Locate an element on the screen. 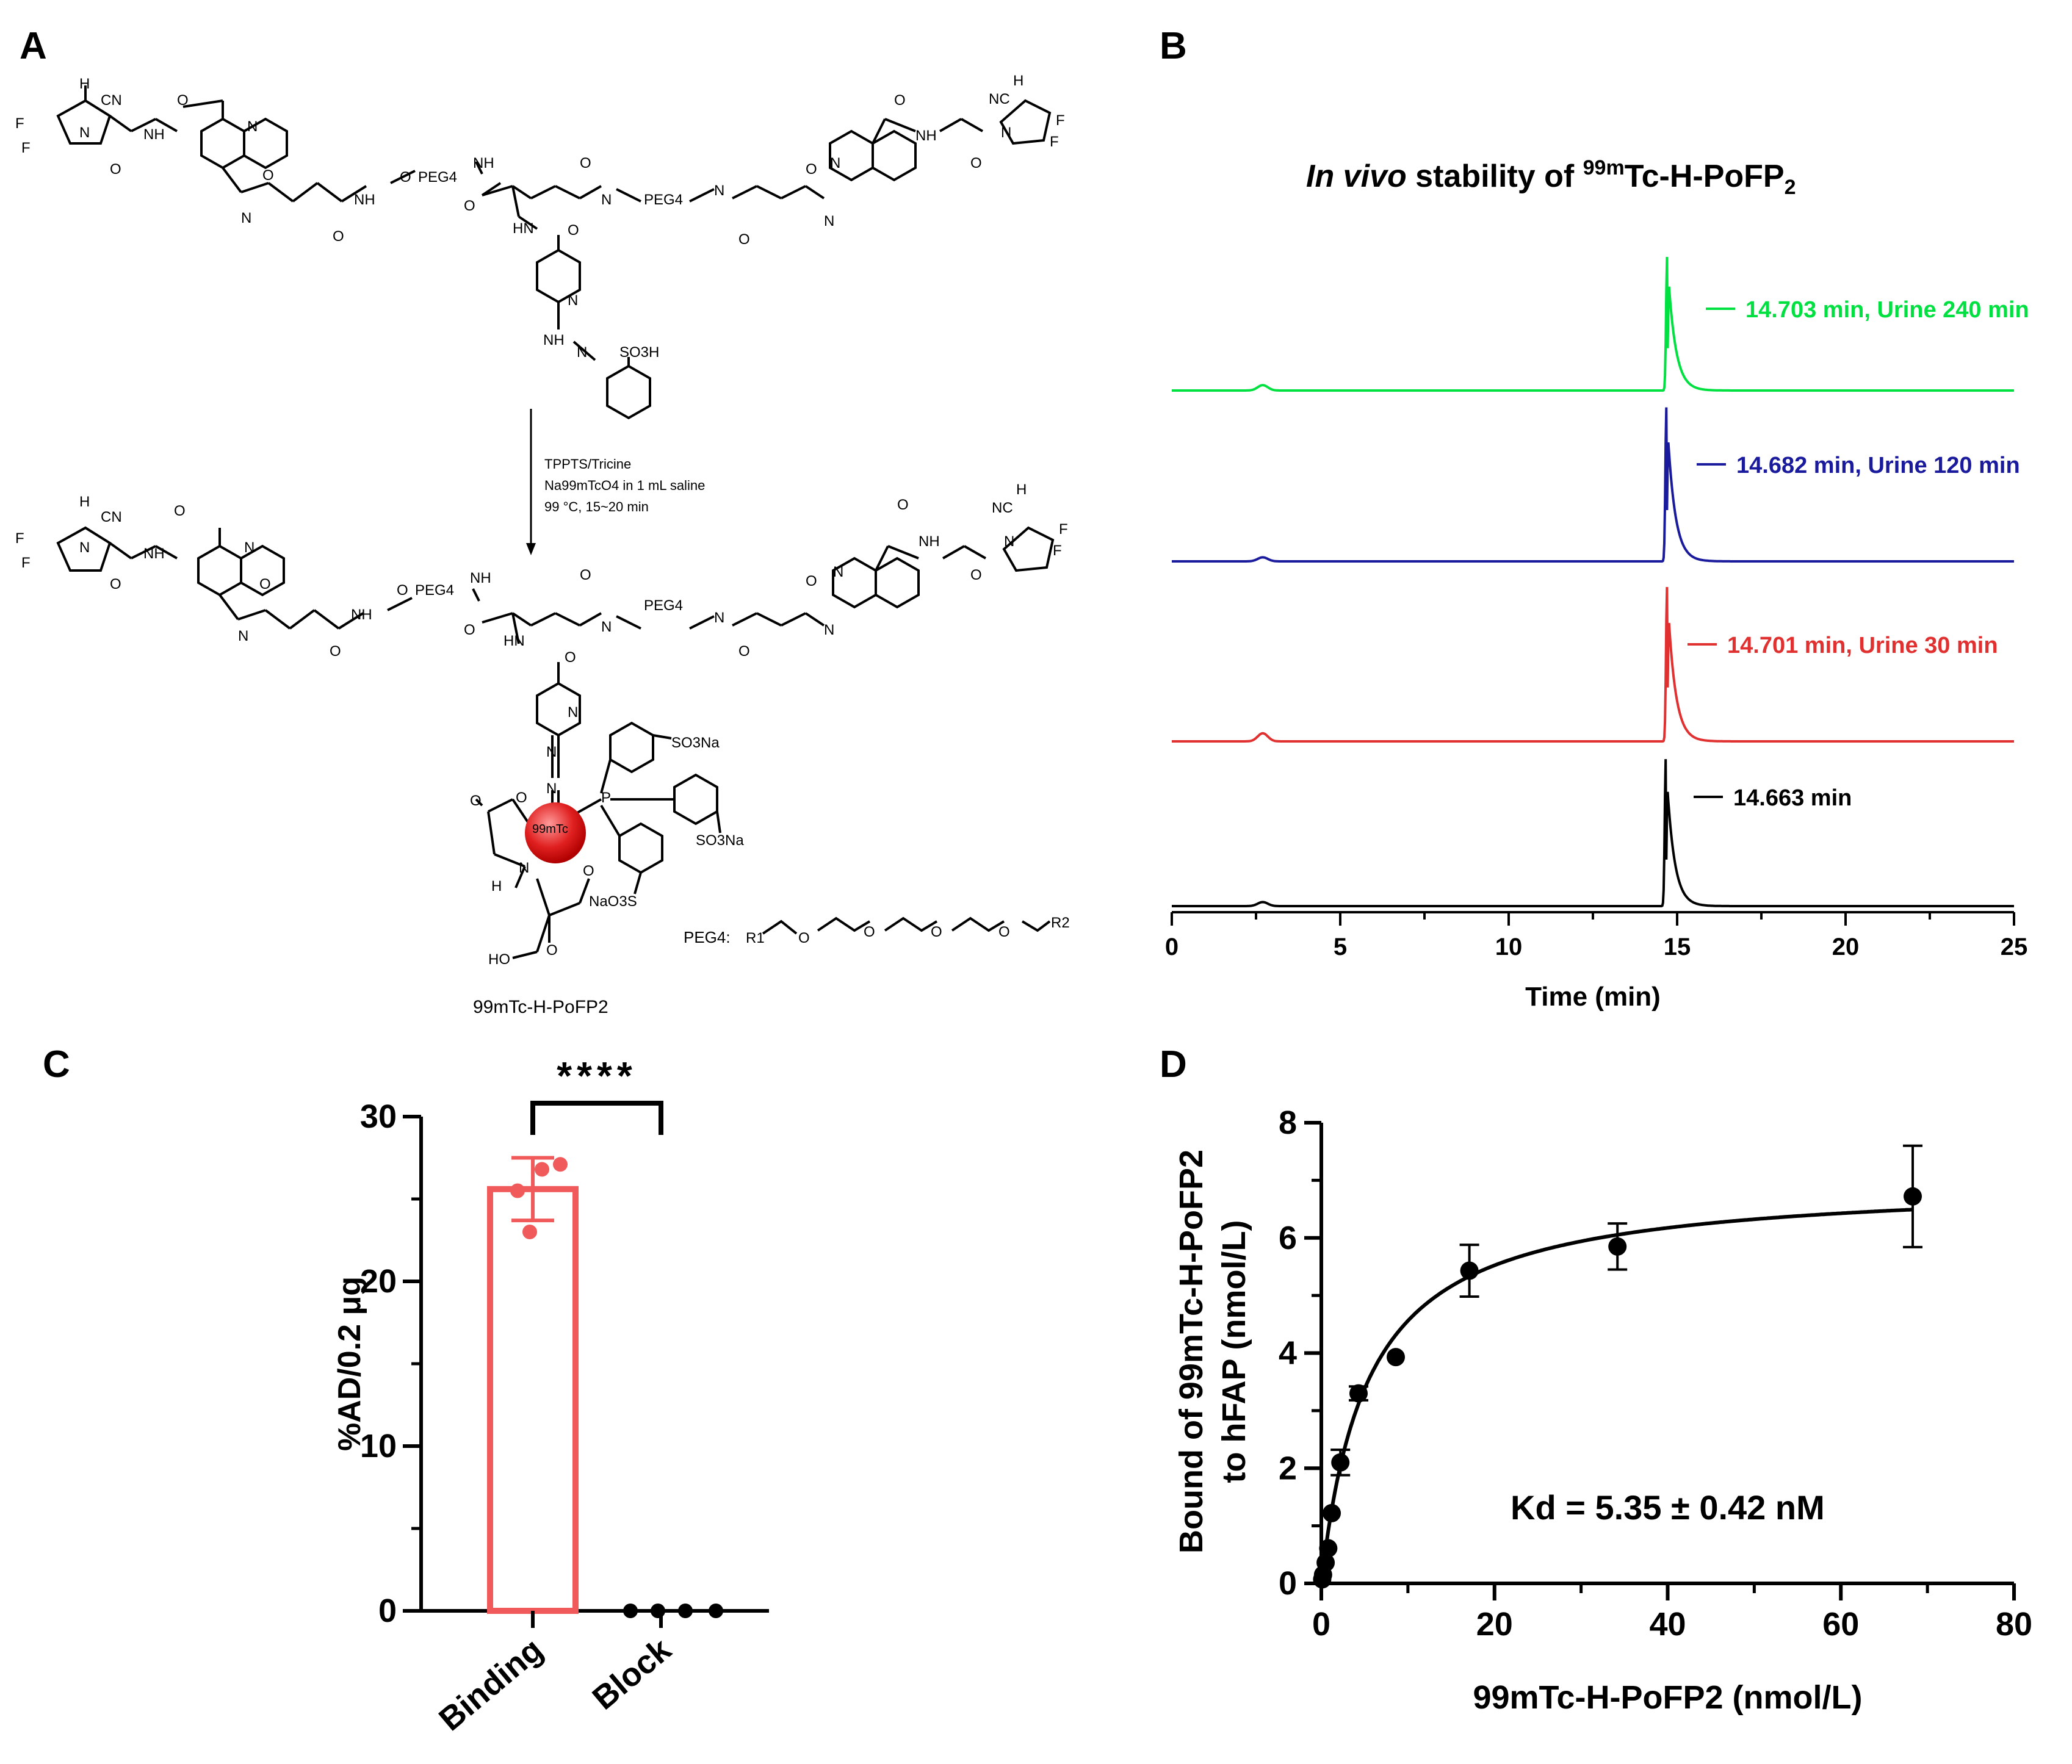  significance-bracket is located at coordinates (597, 1118).